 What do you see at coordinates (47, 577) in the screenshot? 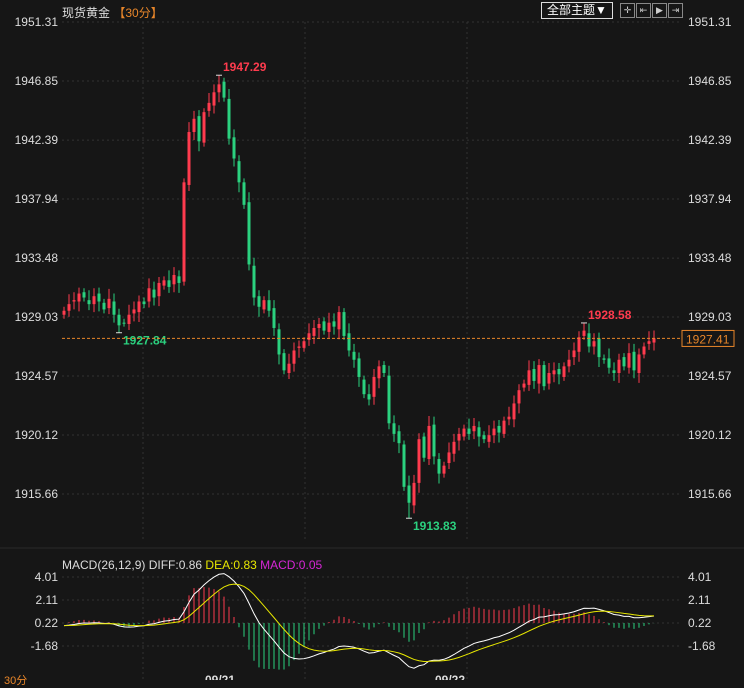
I see `macd-y-tick-left: 4.01` at bounding box center [47, 577].